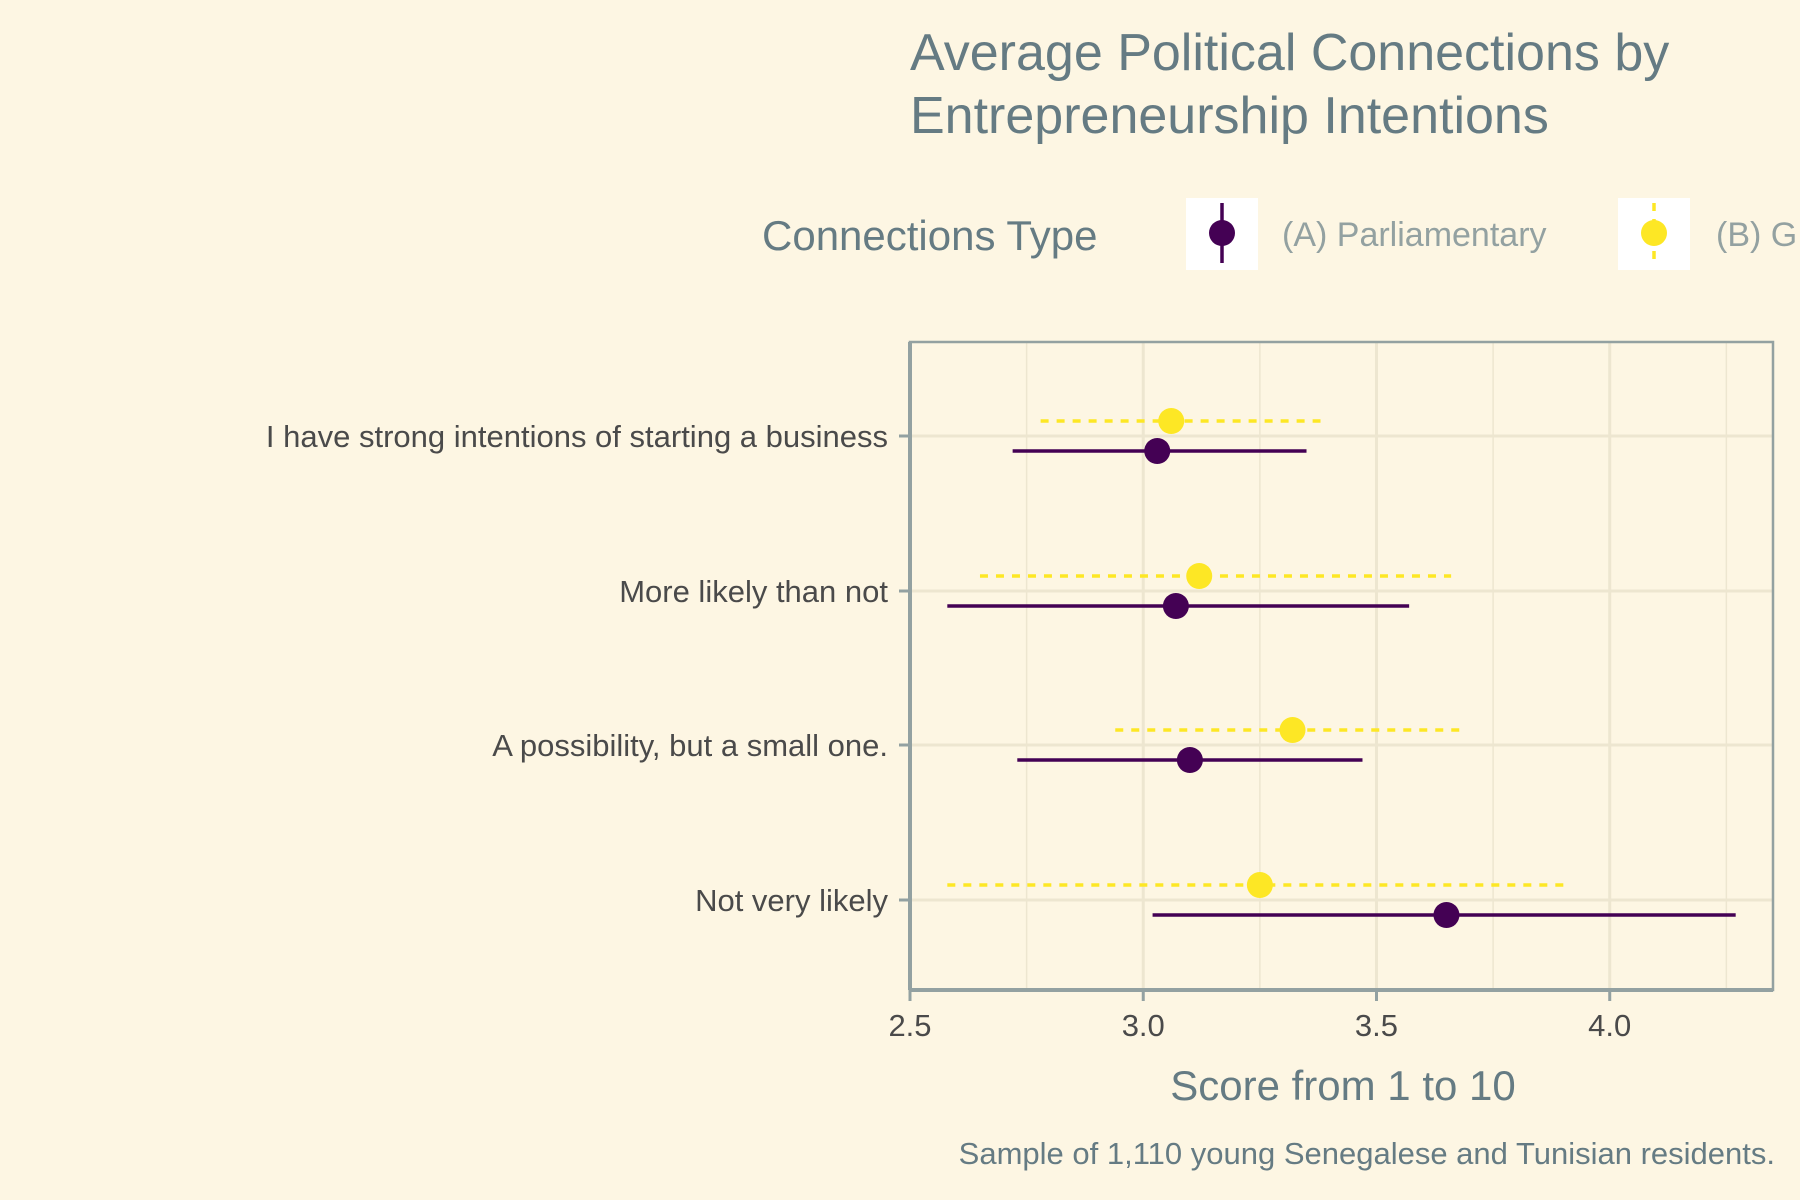  Describe the element at coordinates (1756, 235) in the screenshot. I see `legend-label-b: (B) G` at that location.